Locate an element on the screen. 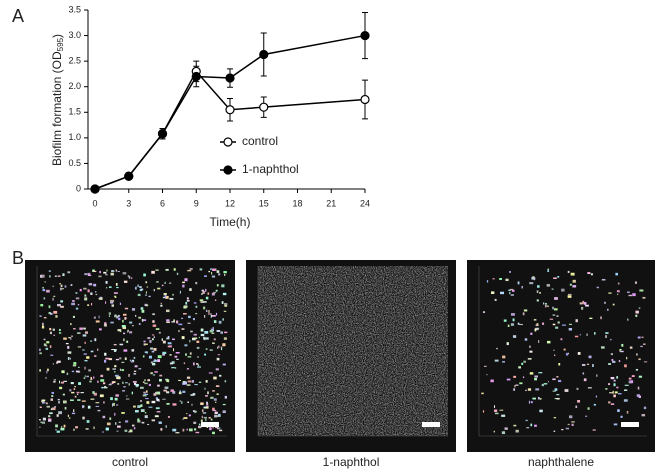 The height and width of the screenshot is (471, 660). micrograph is located at coordinates (130, 356).